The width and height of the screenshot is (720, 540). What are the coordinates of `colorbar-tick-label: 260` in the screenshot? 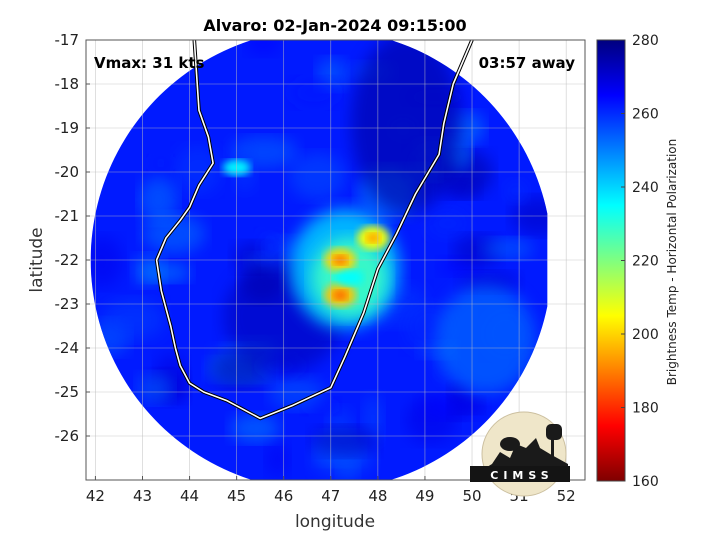 It's located at (645, 115).